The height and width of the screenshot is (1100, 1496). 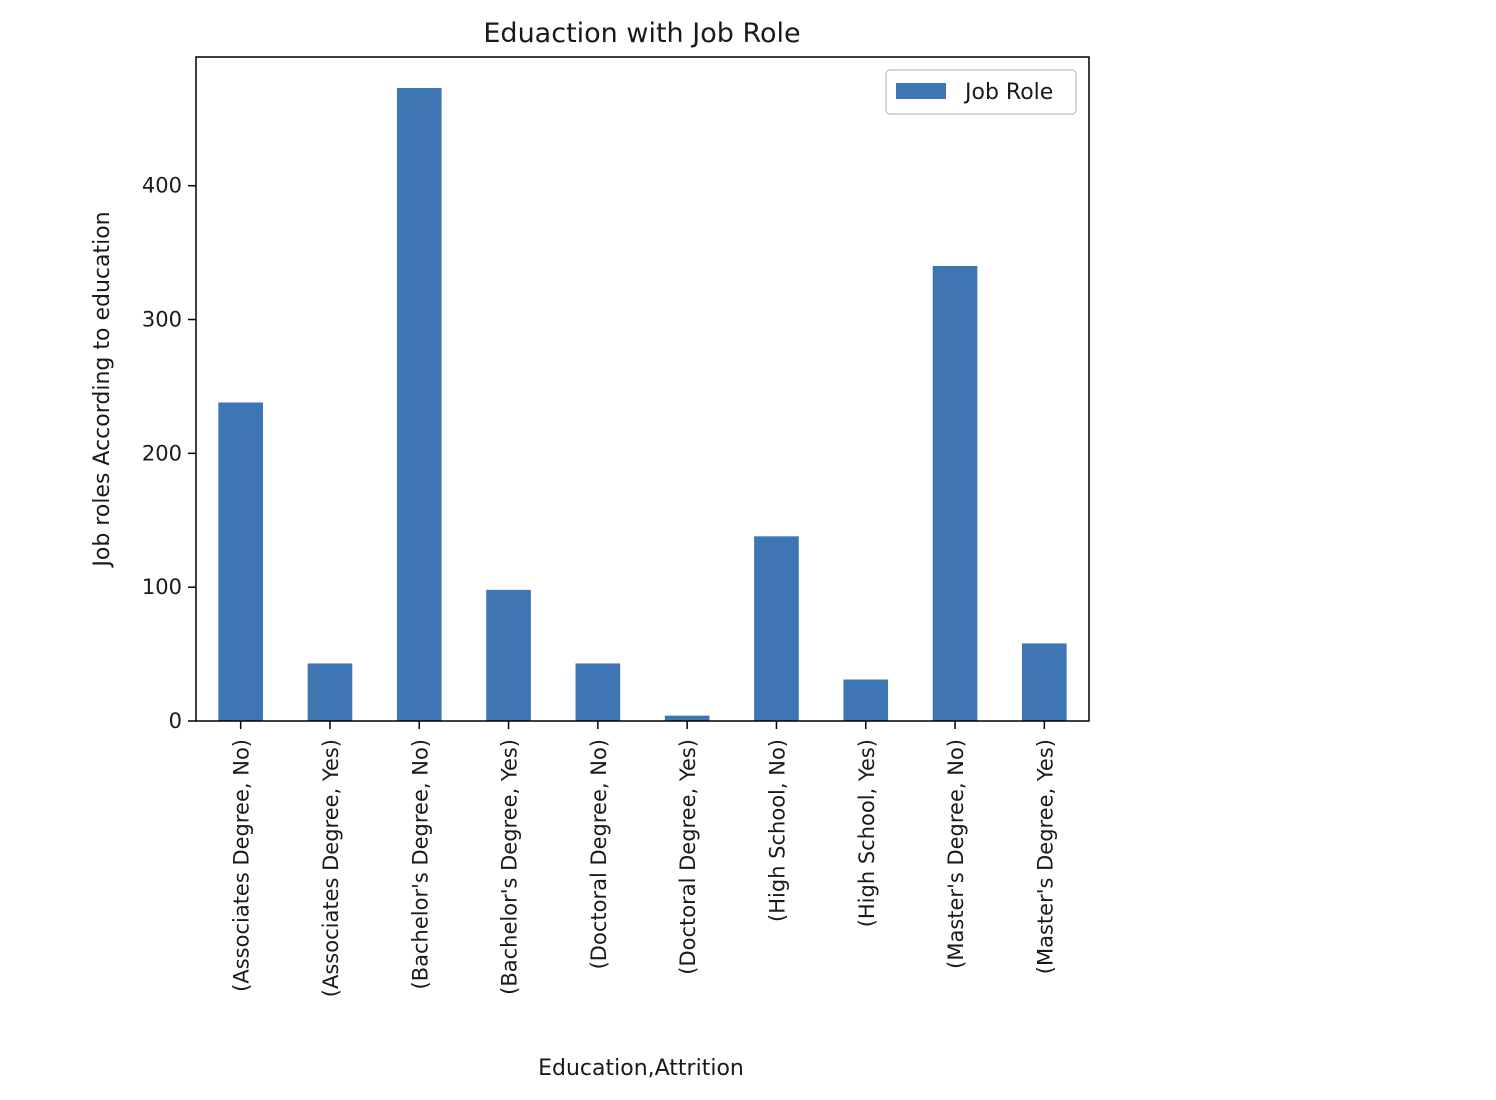 I want to click on legend-label: Job Role, so click(x=1008, y=92).